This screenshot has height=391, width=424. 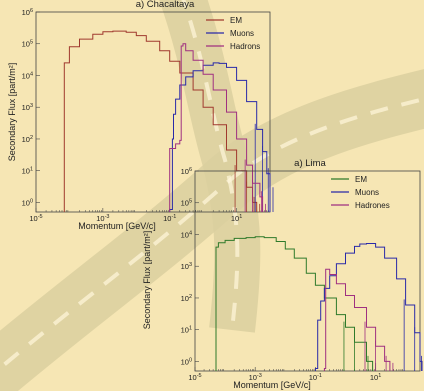 What do you see at coordinates (310, 163) in the screenshot?
I see `lima-title: a) Lima` at bounding box center [310, 163].